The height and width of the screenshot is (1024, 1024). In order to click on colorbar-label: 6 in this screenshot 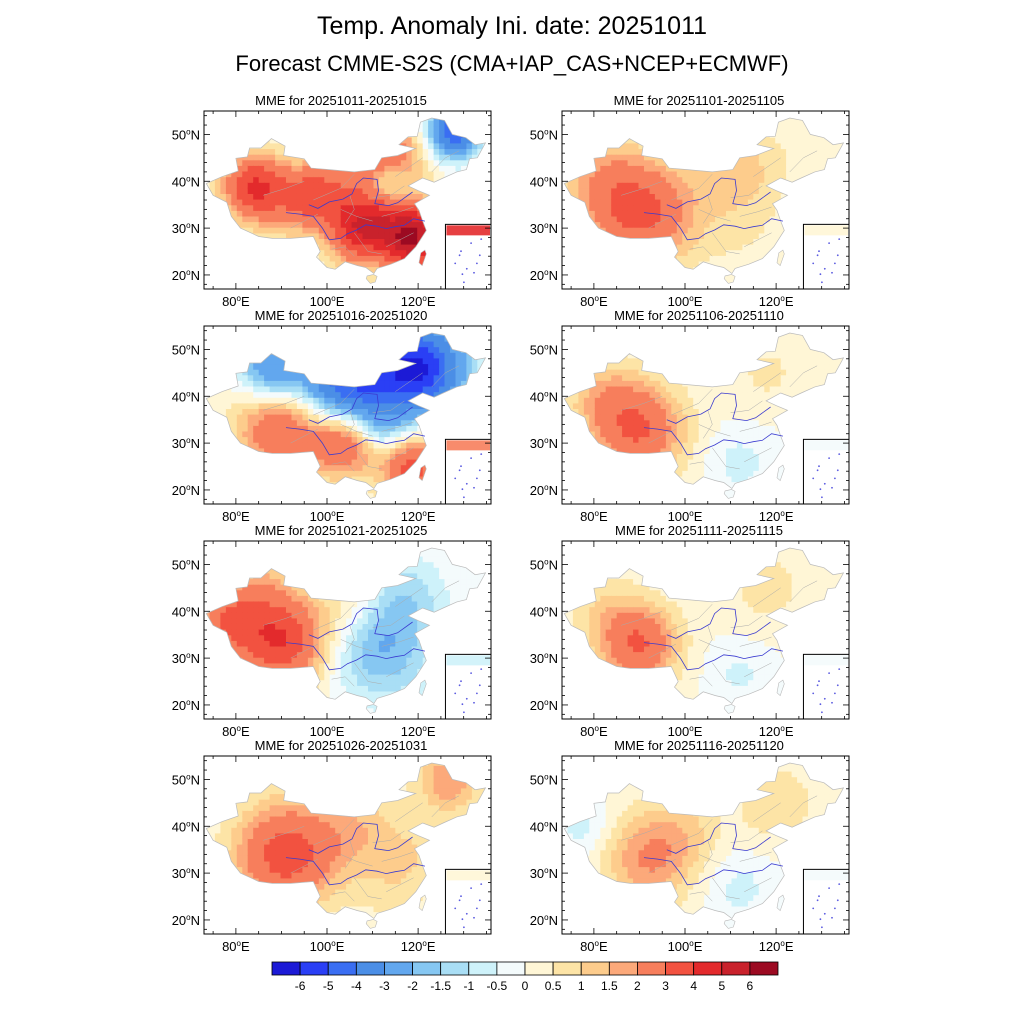, I will do `click(750, 986)`.